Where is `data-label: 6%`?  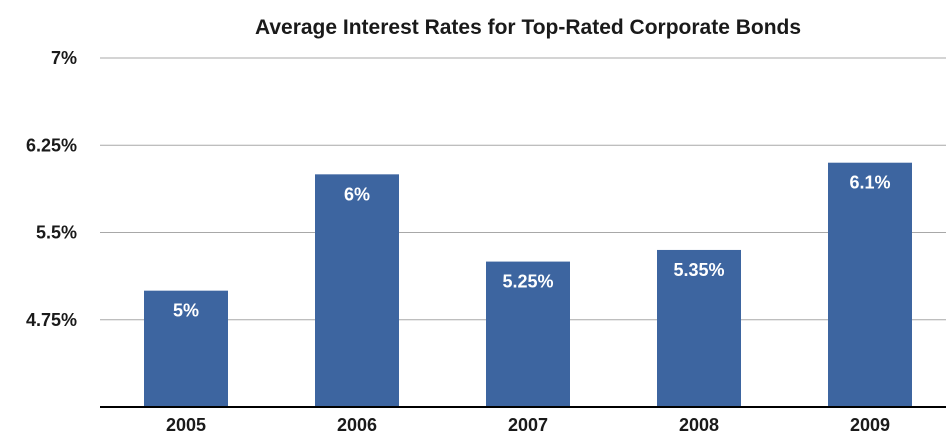
data-label: 6% is located at coordinates (357, 194).